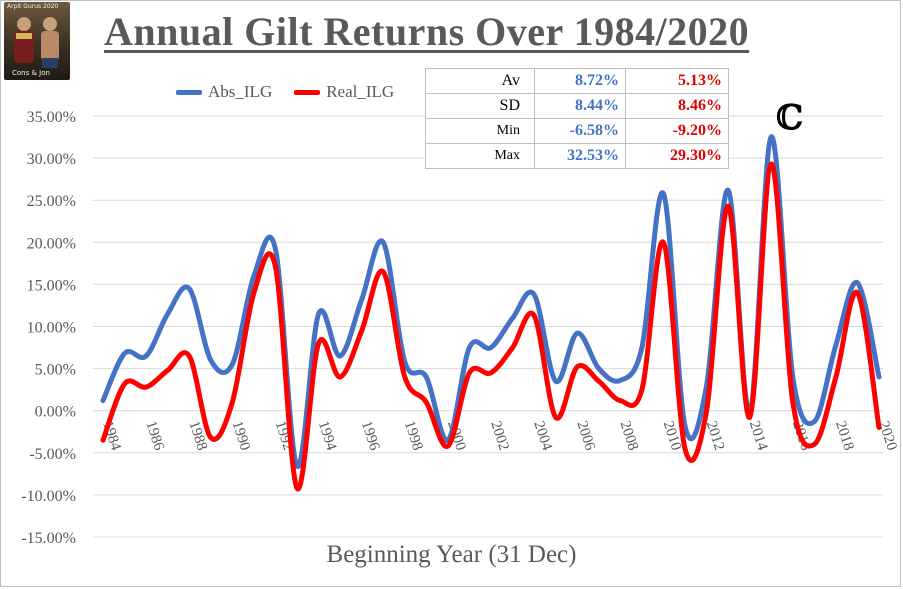 The width and height of the screenshot is (903, 589). I want to click on stats-row-sd: SD 8.44% 8.46%, so click(577, 106).